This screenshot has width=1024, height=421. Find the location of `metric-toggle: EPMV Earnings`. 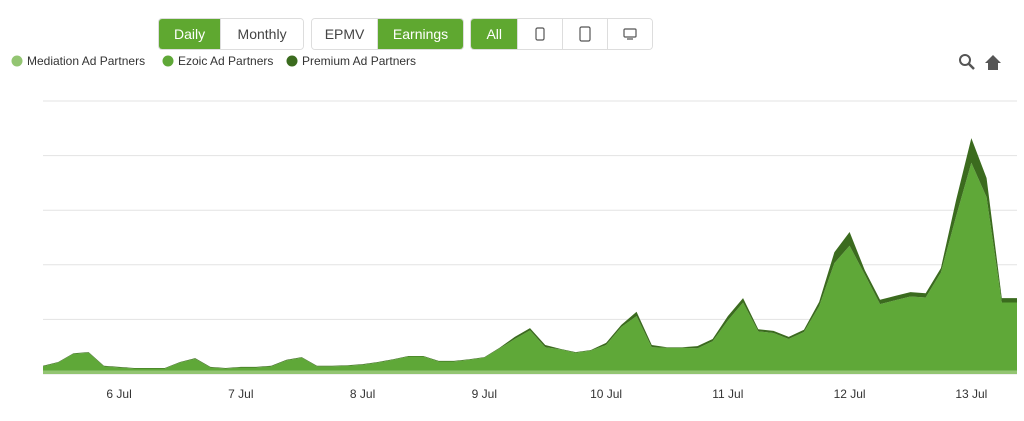

metric-toggle: EPMV Earnings is located at coordinates (387, 34).